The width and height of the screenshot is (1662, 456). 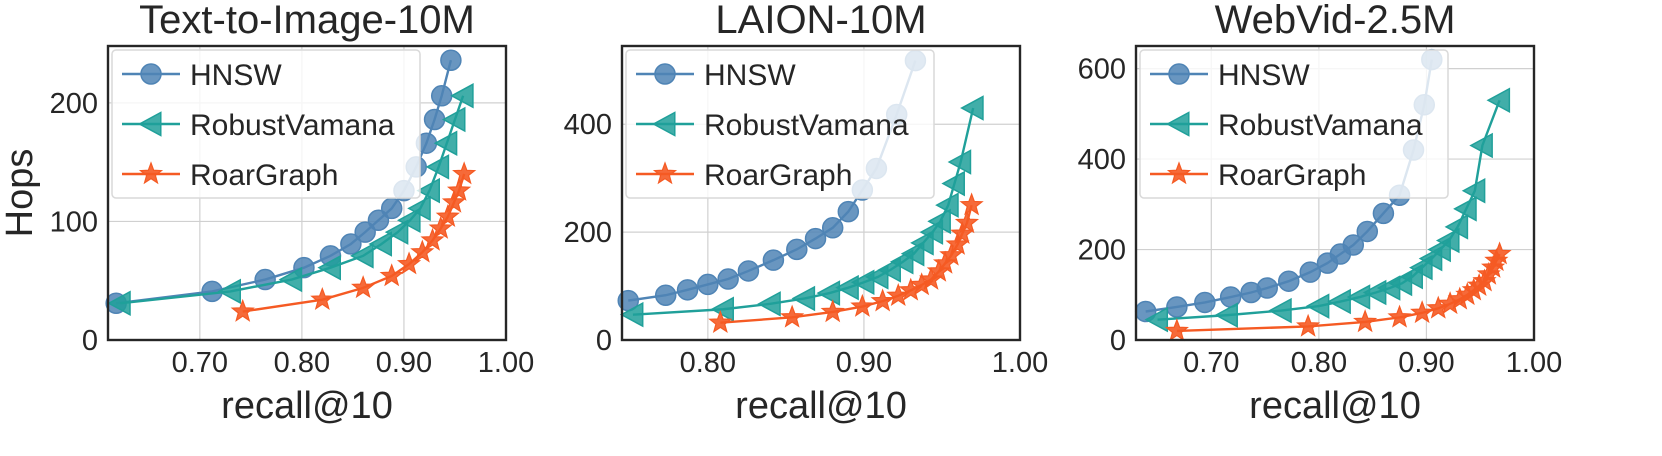 I want to click on x-tick-label: 0.70, so click(x=1211, y=363).